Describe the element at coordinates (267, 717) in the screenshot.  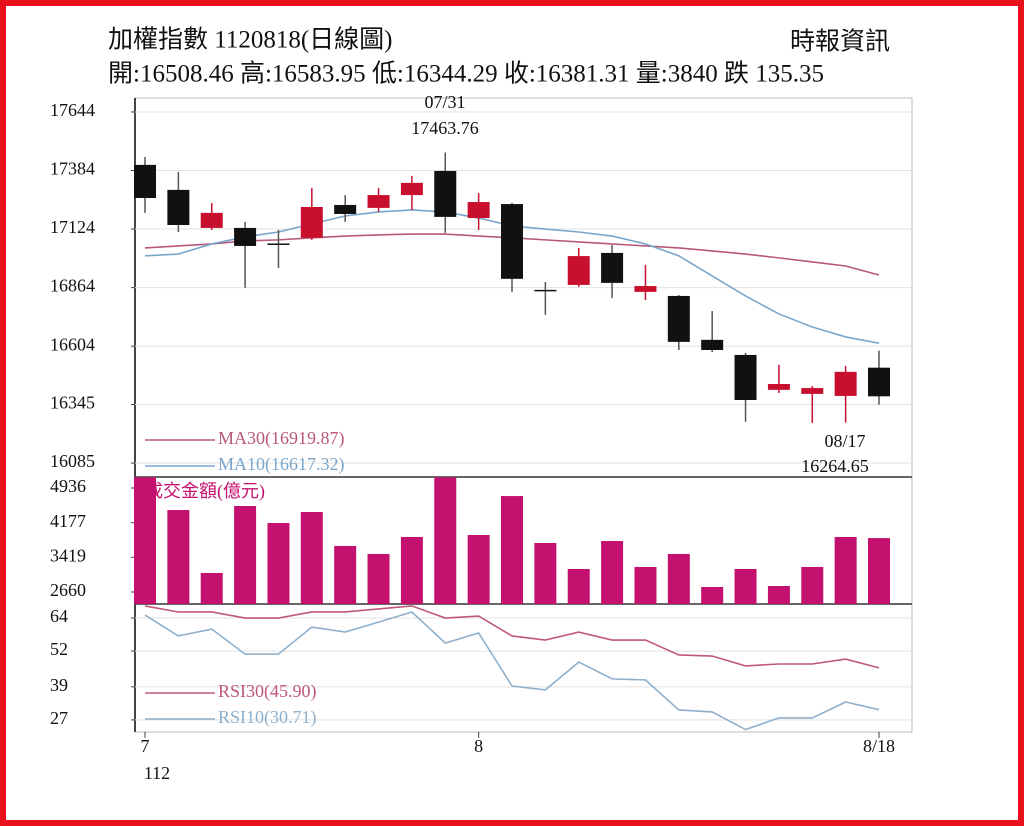
I see `legend-label: RSI10(30.71)` at that location.